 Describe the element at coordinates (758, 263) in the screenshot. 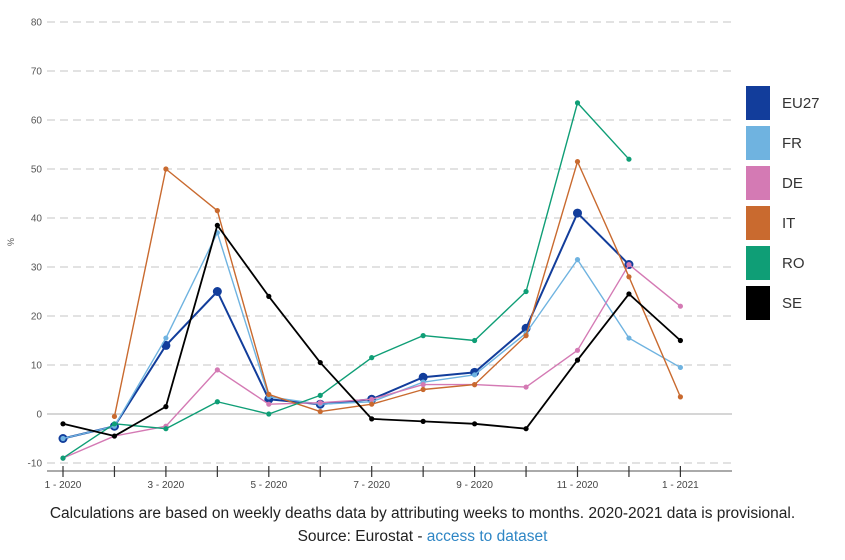

I see `legend-swatch-ro` at that location.